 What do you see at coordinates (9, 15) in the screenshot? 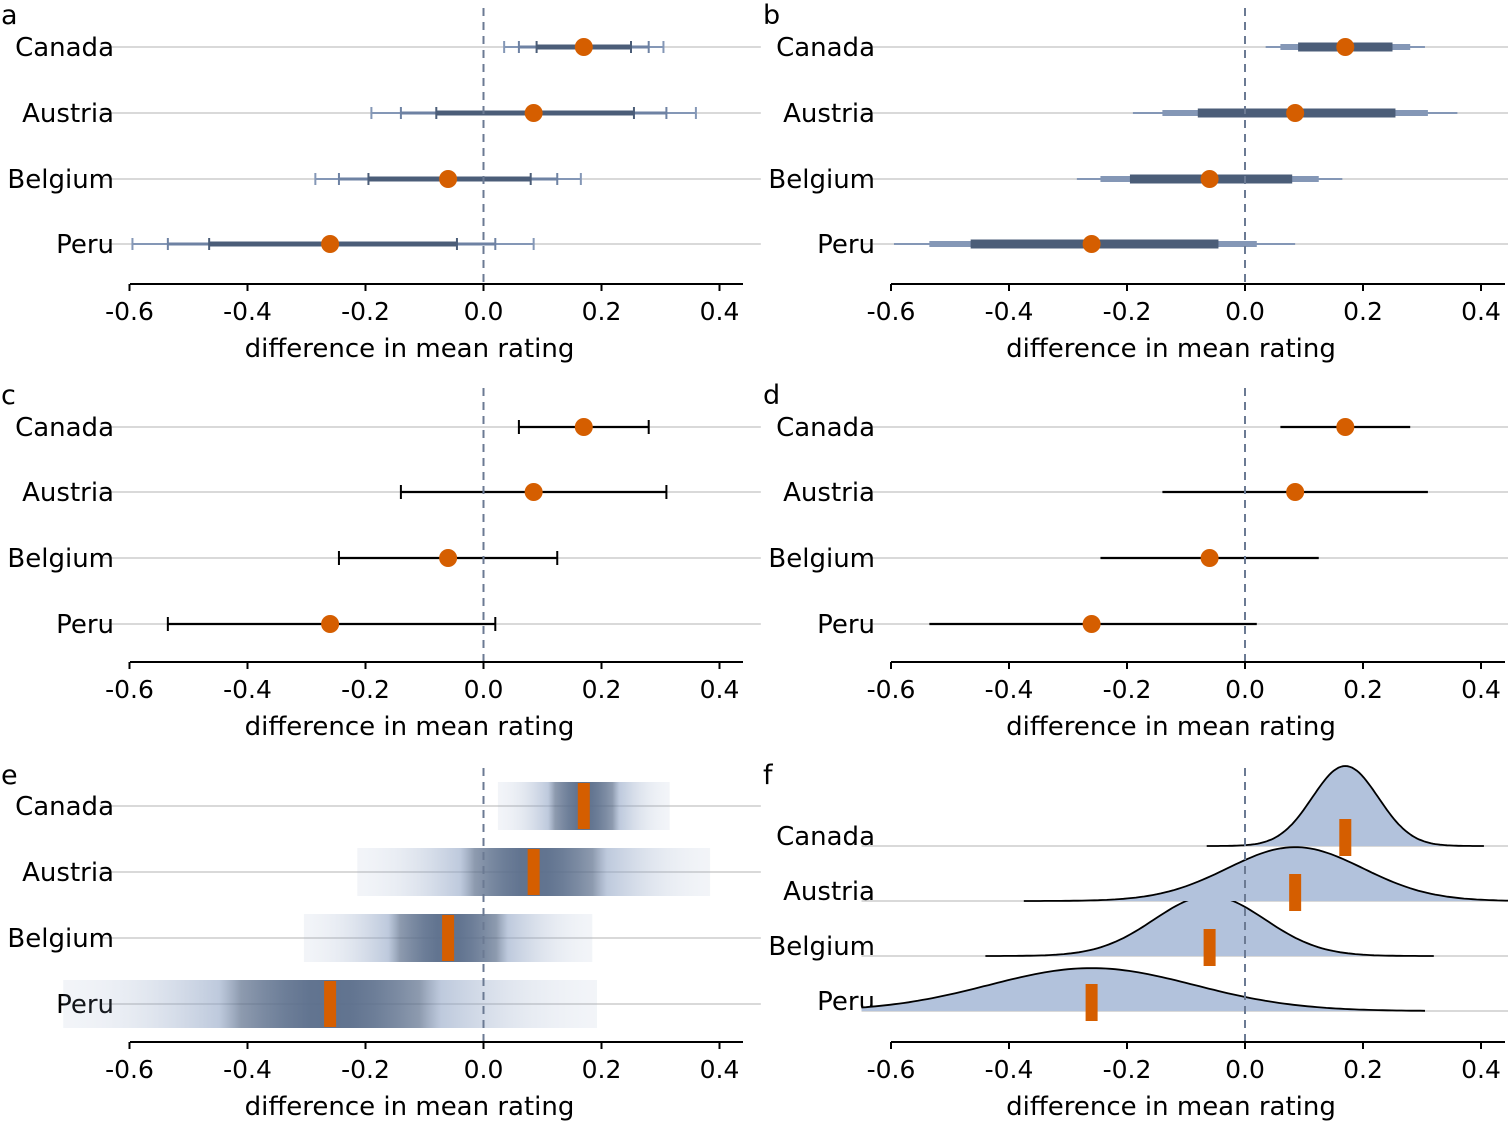
I see `panel-label: a` at bounding box center [9, 15].